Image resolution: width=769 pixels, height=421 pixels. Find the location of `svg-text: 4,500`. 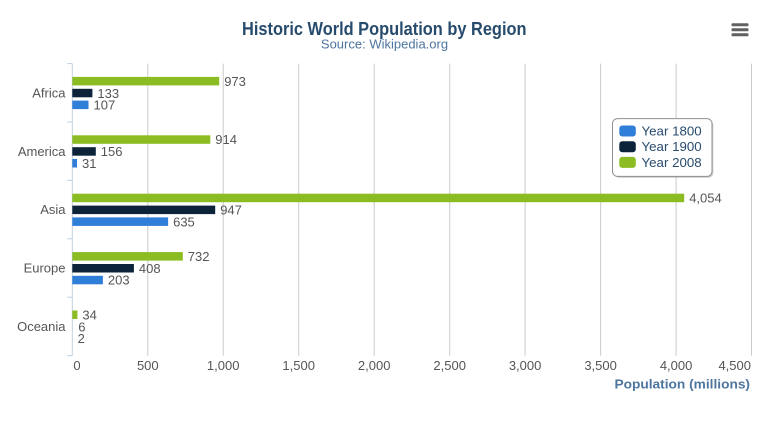

svg-text: 4,500 is located at coordinates (734, 365).